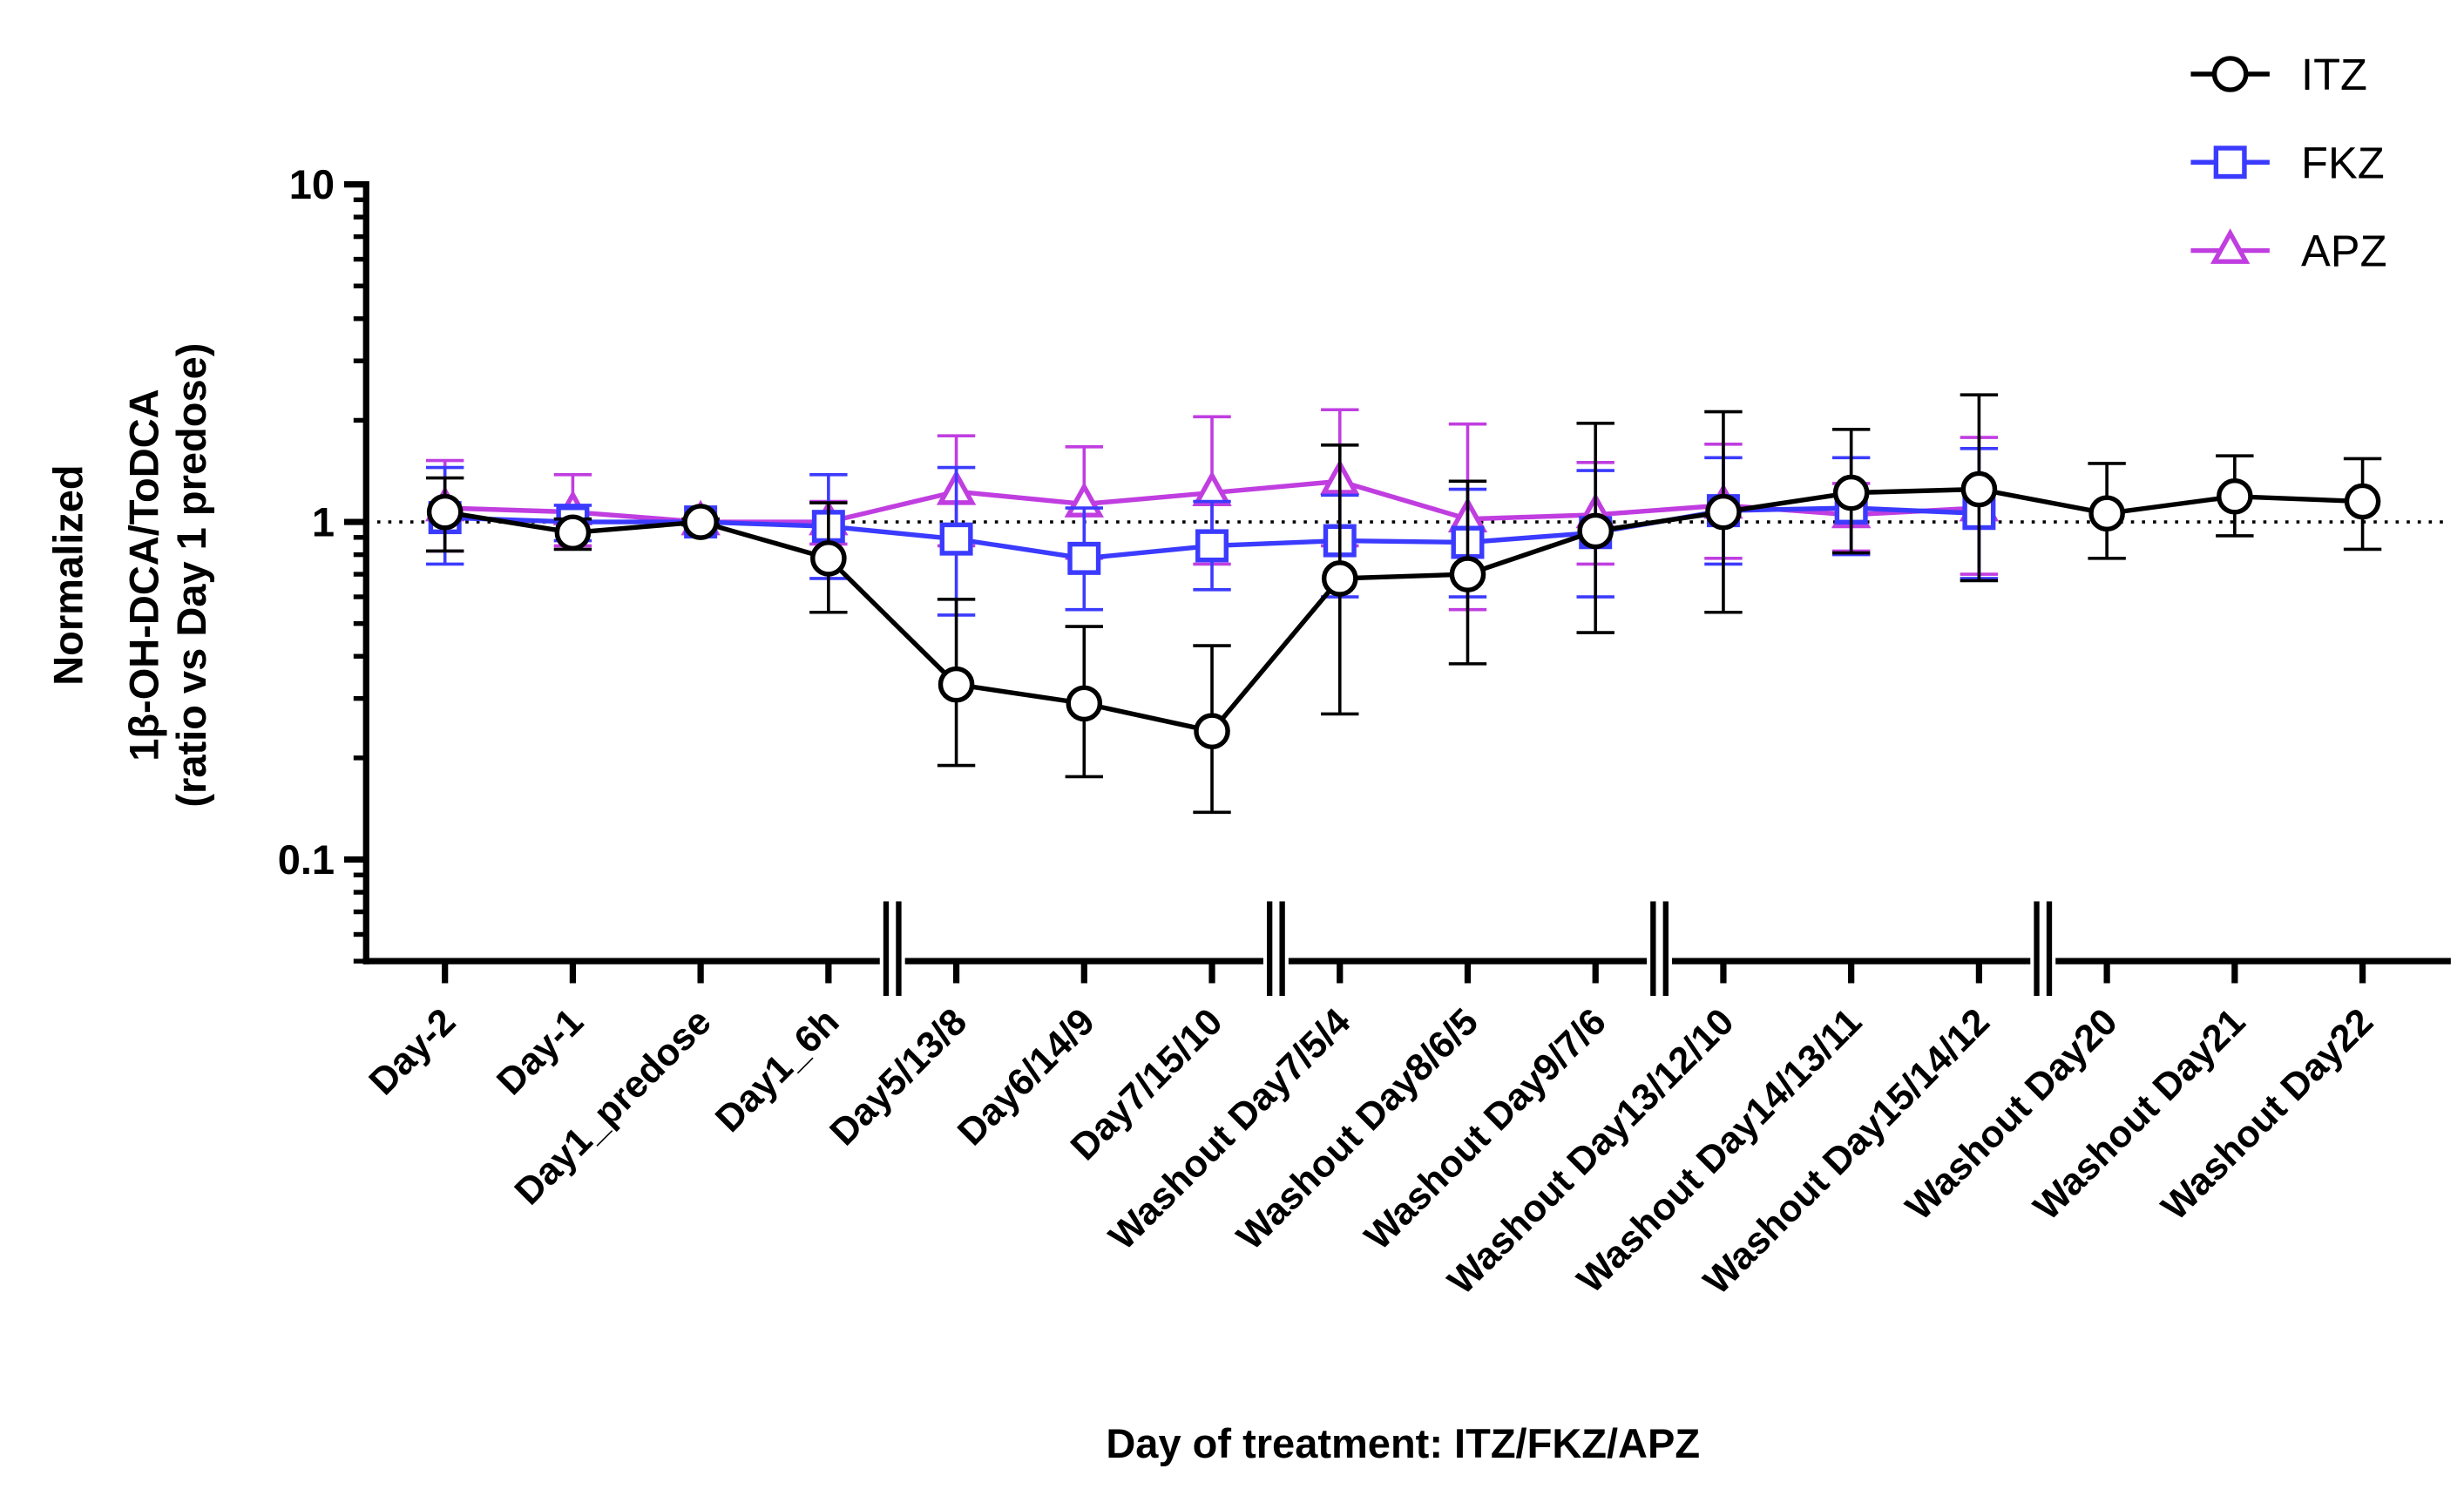  What do you see at coordinates (1229, 1129) in the screenshot?
I see `x-tick-label: Washout Day7/5/4` at bounding box center [1229, 1129].